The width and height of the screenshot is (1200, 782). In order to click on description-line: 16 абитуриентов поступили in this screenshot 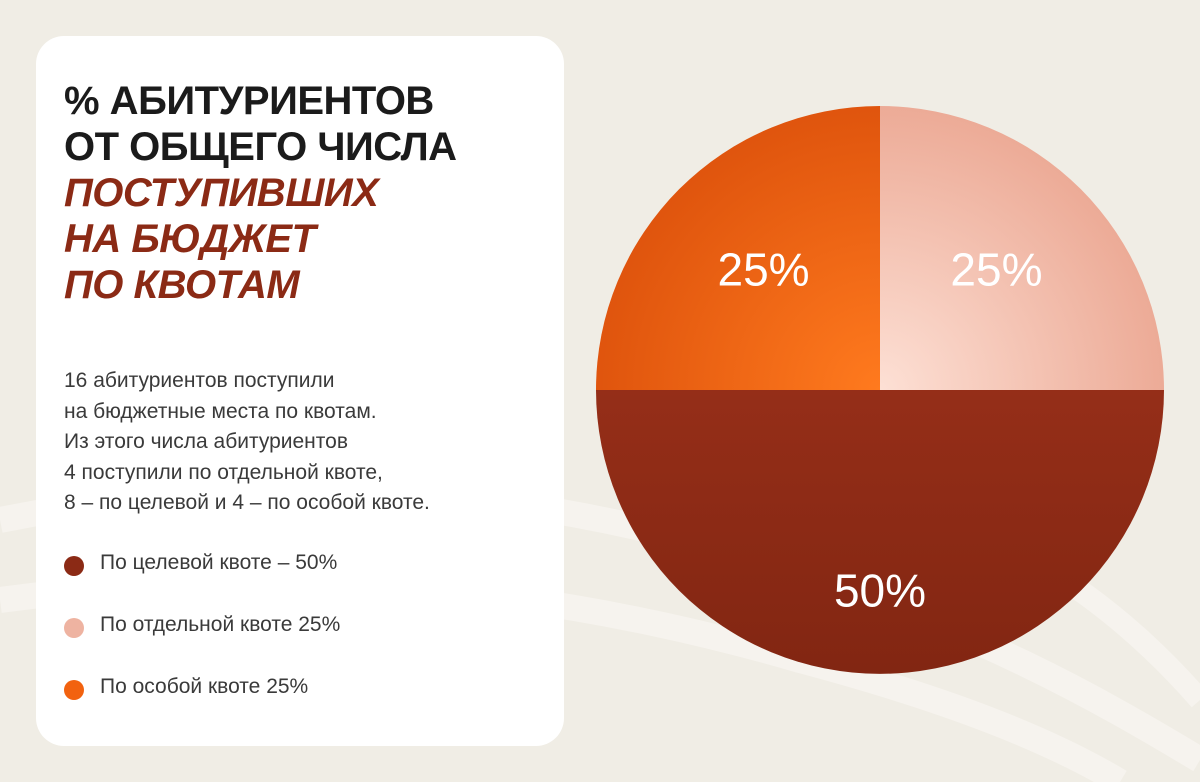, I will do `click(199, 380)`.